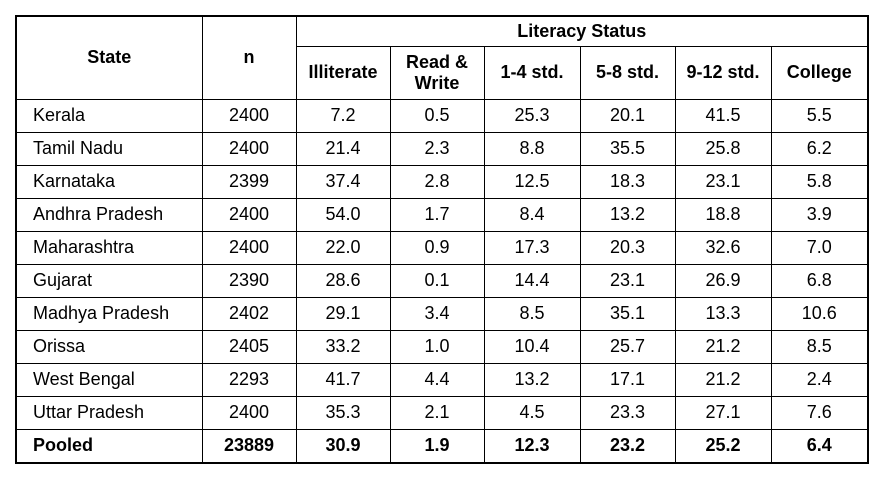 The height and width of the screenshot is (486, 895). I want to click on value-cell: 25.8, so click(723, 148).